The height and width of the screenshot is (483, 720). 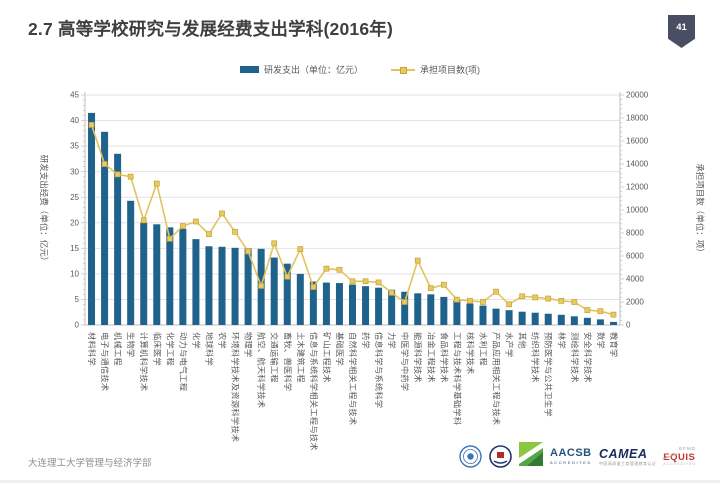 I want to click on left-tick-label: 30, so click(x=74, y=171).